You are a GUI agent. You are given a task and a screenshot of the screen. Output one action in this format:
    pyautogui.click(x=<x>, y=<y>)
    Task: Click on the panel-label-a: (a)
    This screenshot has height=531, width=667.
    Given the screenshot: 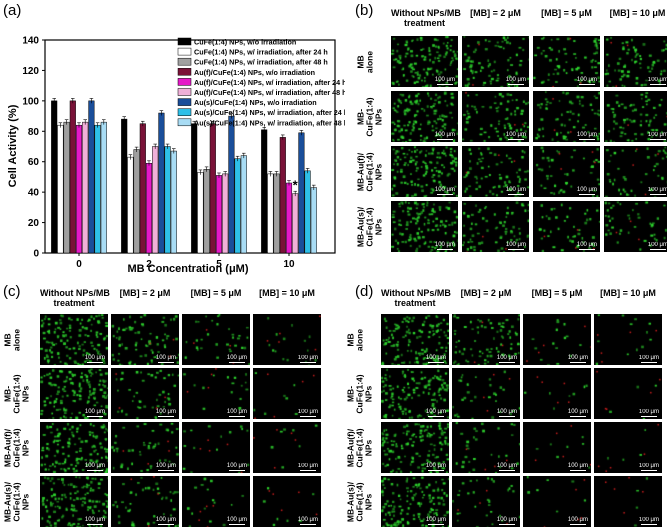 What is the action you would take?
    pyautogui.click(x=12, y=10)
    